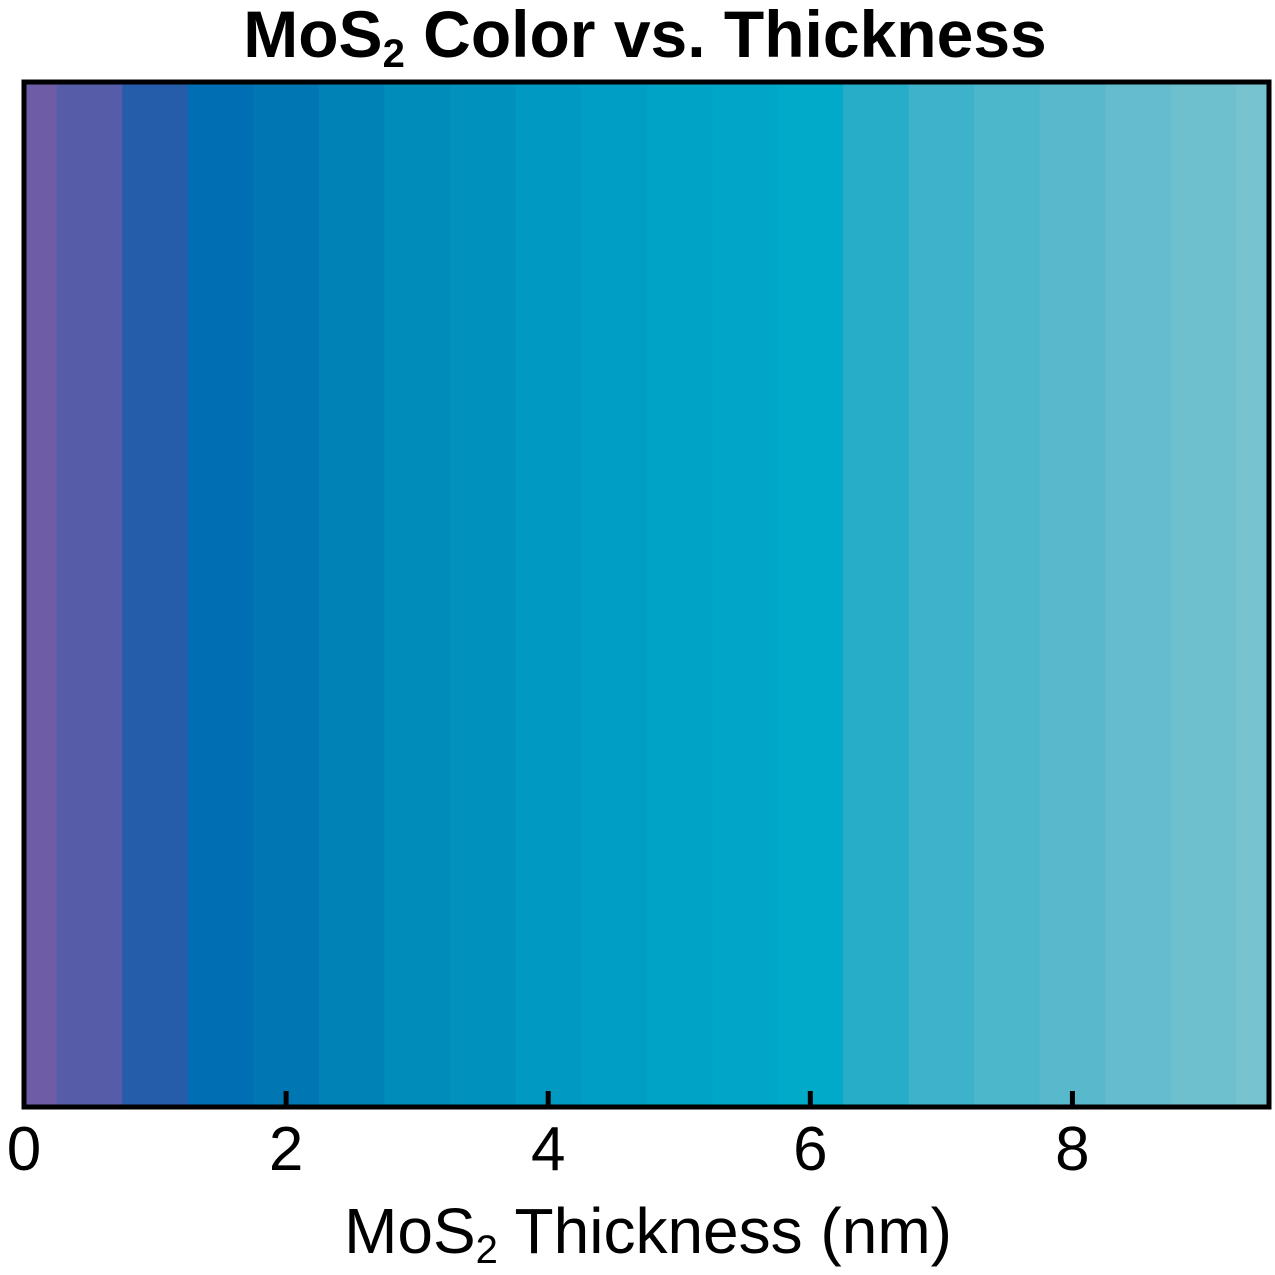  Describe the element at coordinates (810, 1149) in the screenshot. I see `x-tick-label-3: 6` at that location.